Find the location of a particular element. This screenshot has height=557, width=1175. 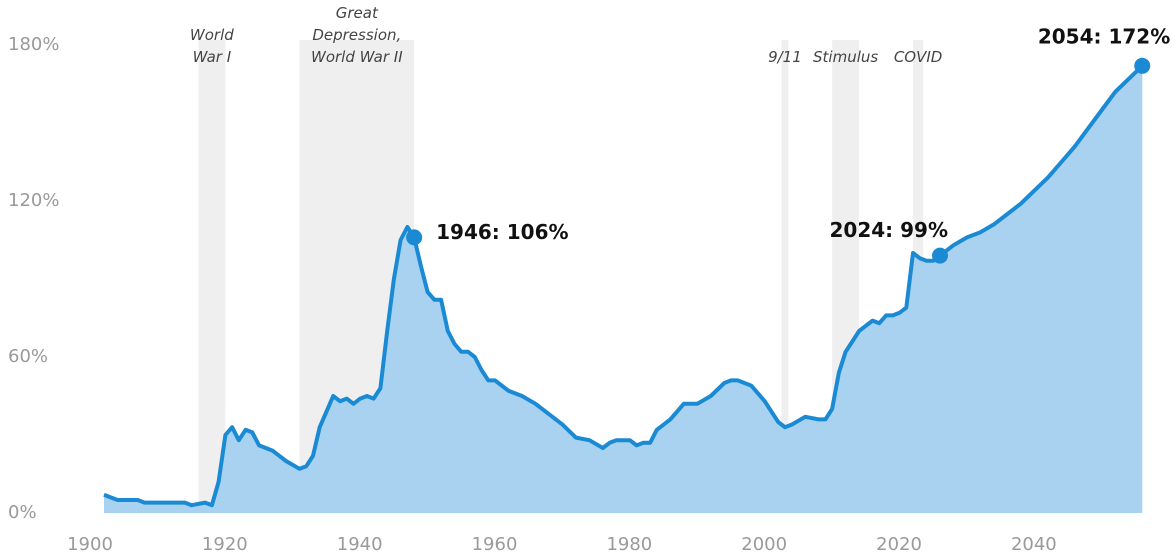

y-tick-label: 120% is located at coordinates (33, 200).